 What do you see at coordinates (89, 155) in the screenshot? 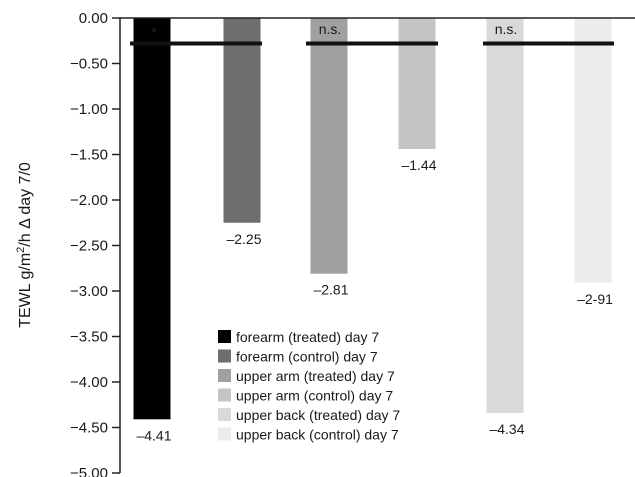
I see `y-tick-label: −1.50` at bounding box center [89, 155].